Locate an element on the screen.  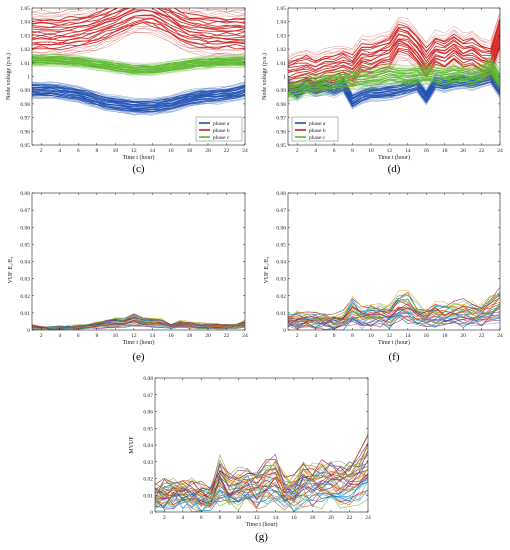
y-tick-label: 0.95 is located at coordinates (25, 146).